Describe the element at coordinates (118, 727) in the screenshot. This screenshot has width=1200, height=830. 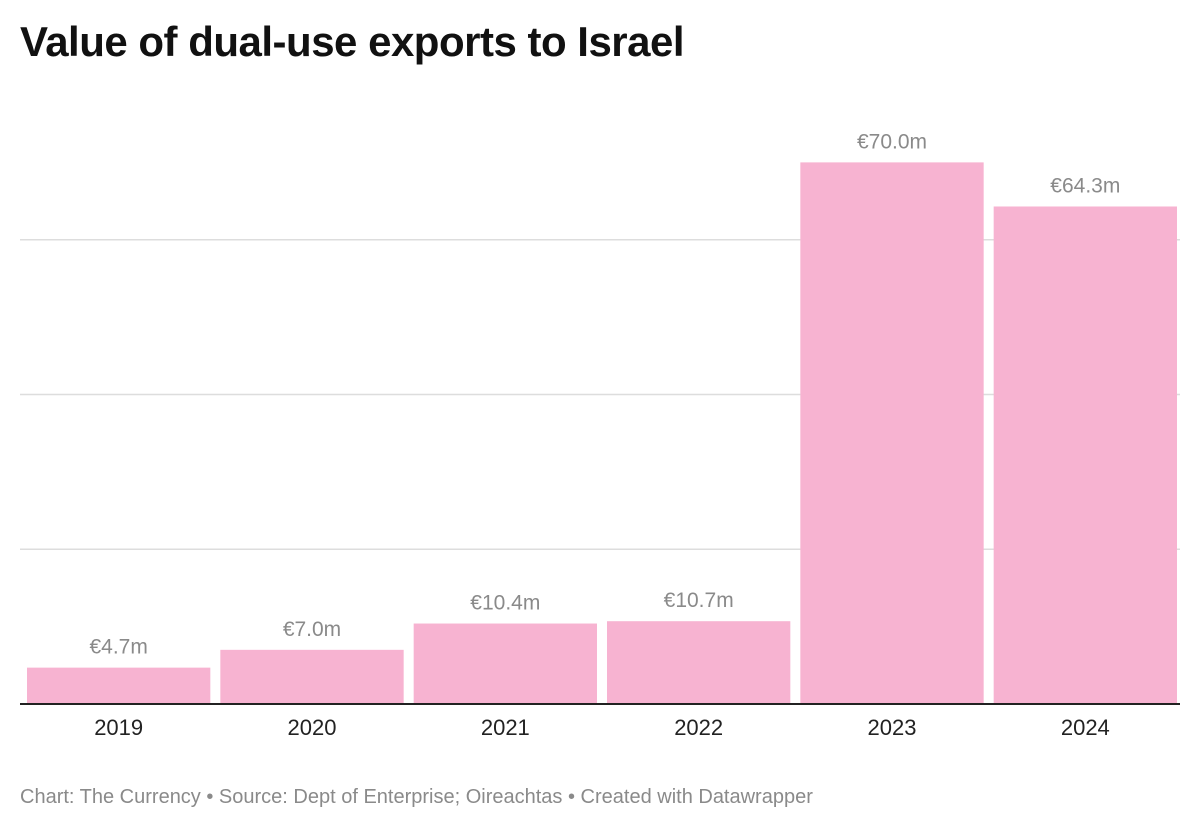
I see `x-tick-label: 2019` at that location.